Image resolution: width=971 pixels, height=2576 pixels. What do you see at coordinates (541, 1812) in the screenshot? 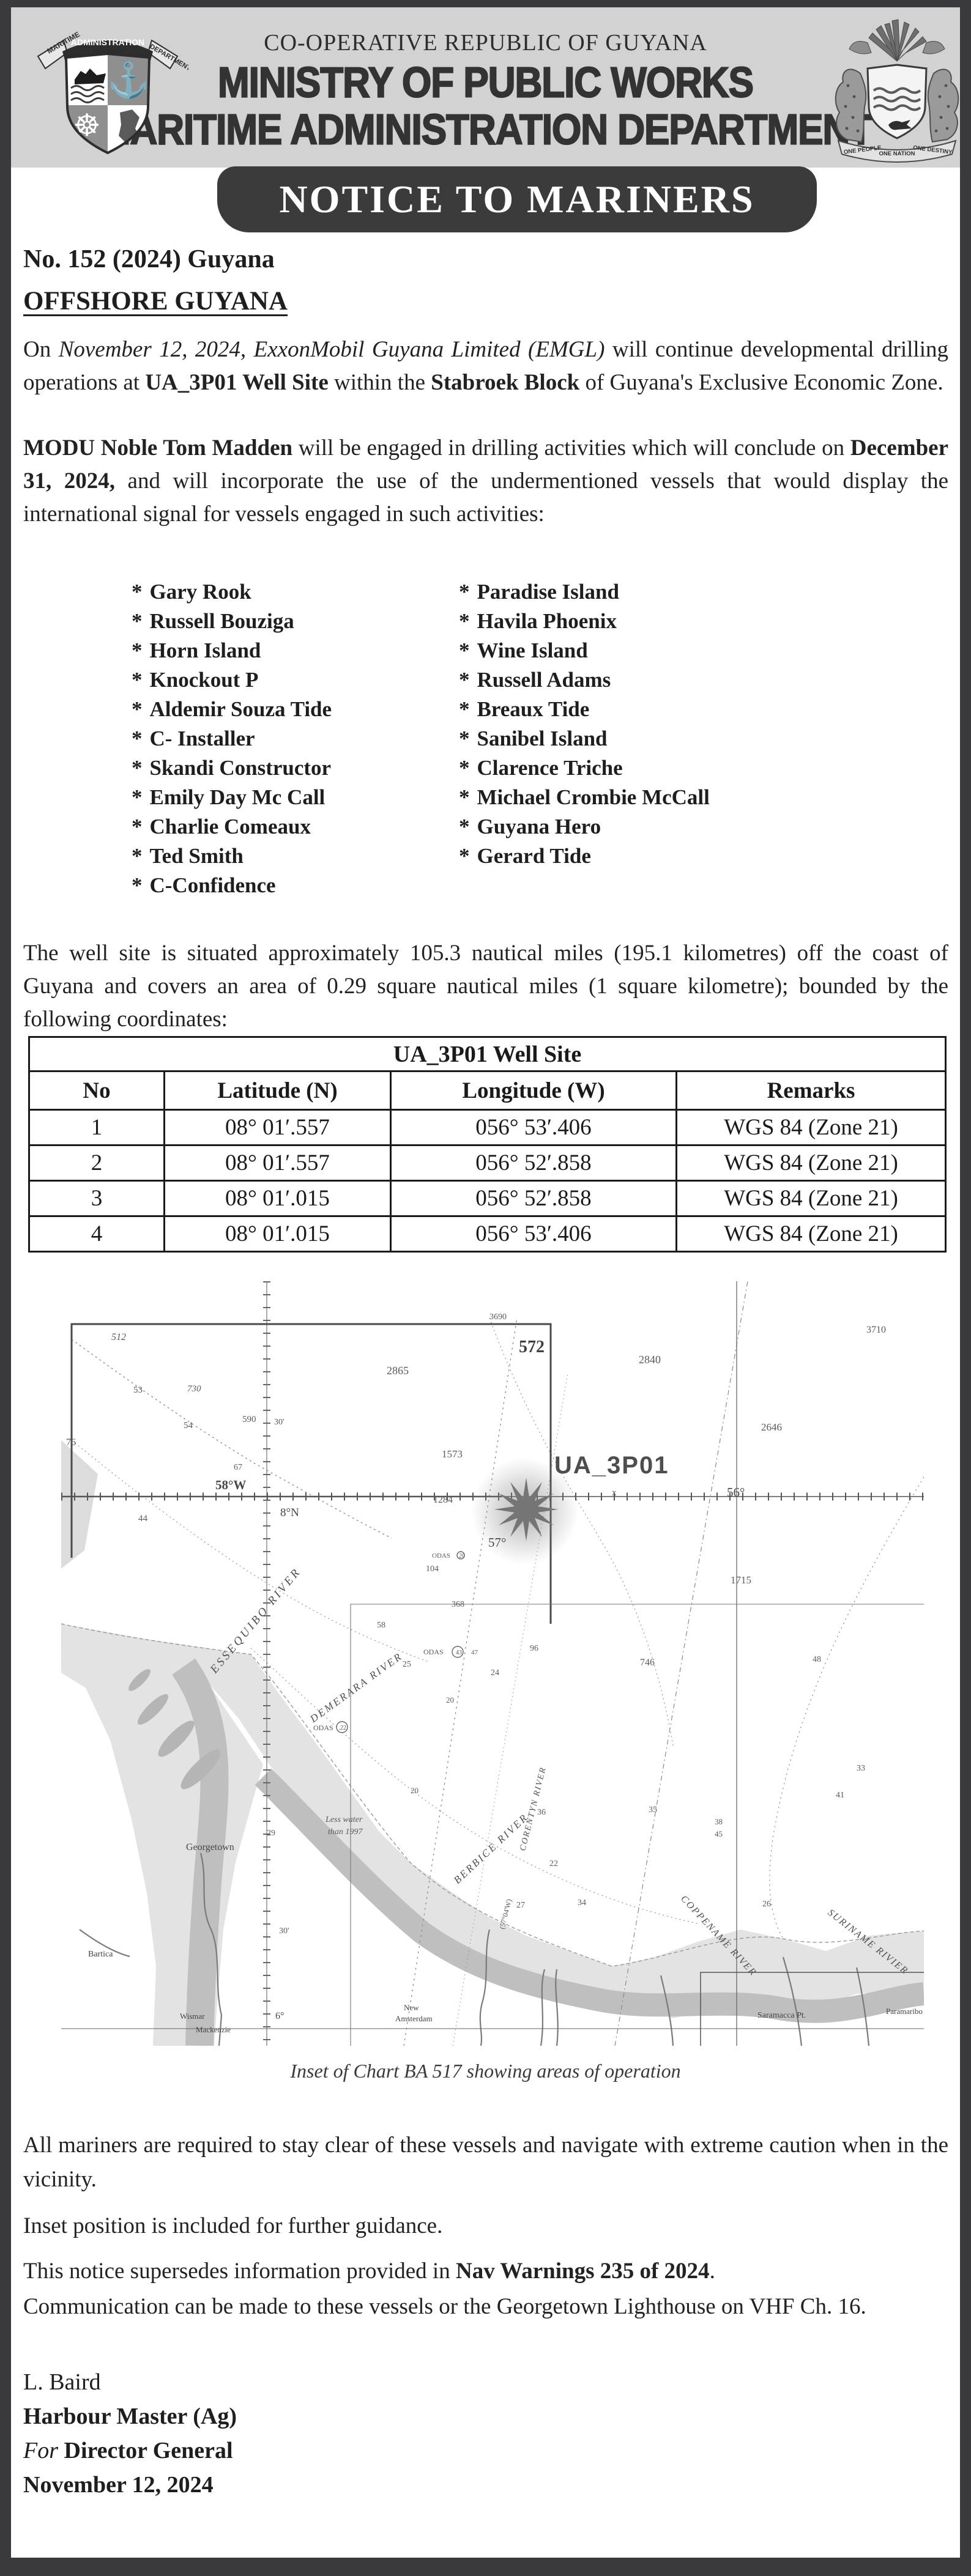
I see `map-label: 36` at bounding box center [541, 1812].